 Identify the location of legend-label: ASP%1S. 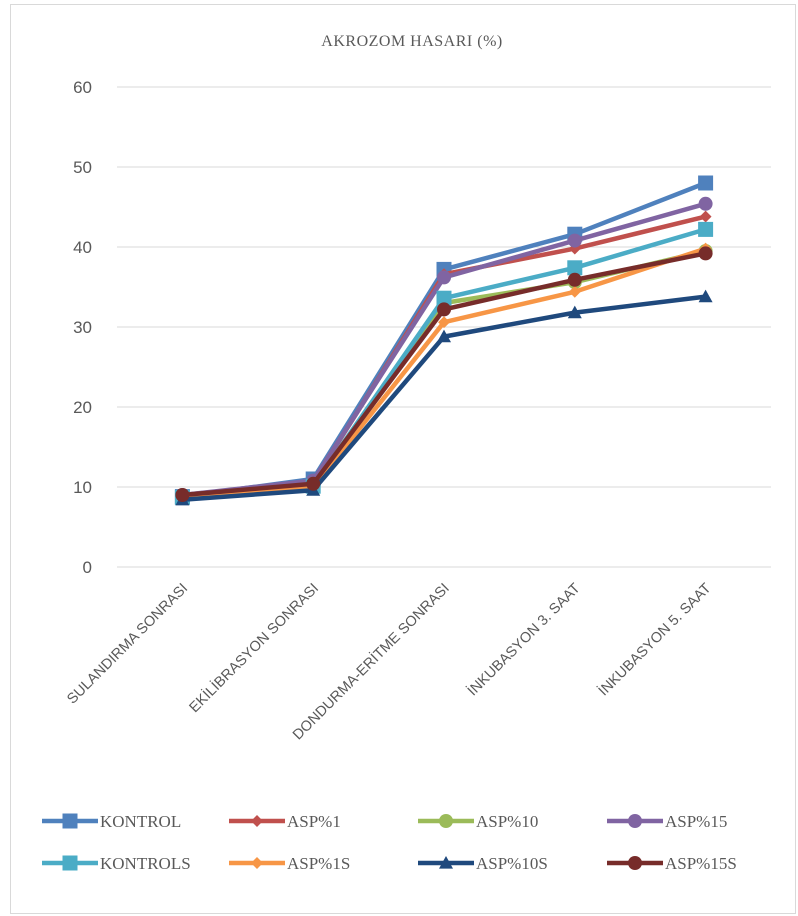
(318, 863).